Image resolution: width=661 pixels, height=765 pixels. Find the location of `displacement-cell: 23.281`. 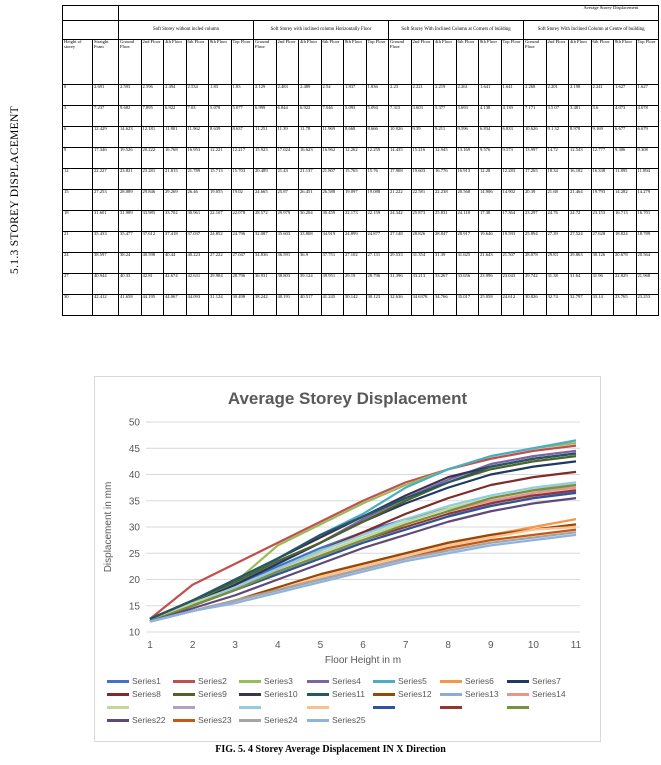

displacement-cell: 23.281 is located at coordinates (152, 179).